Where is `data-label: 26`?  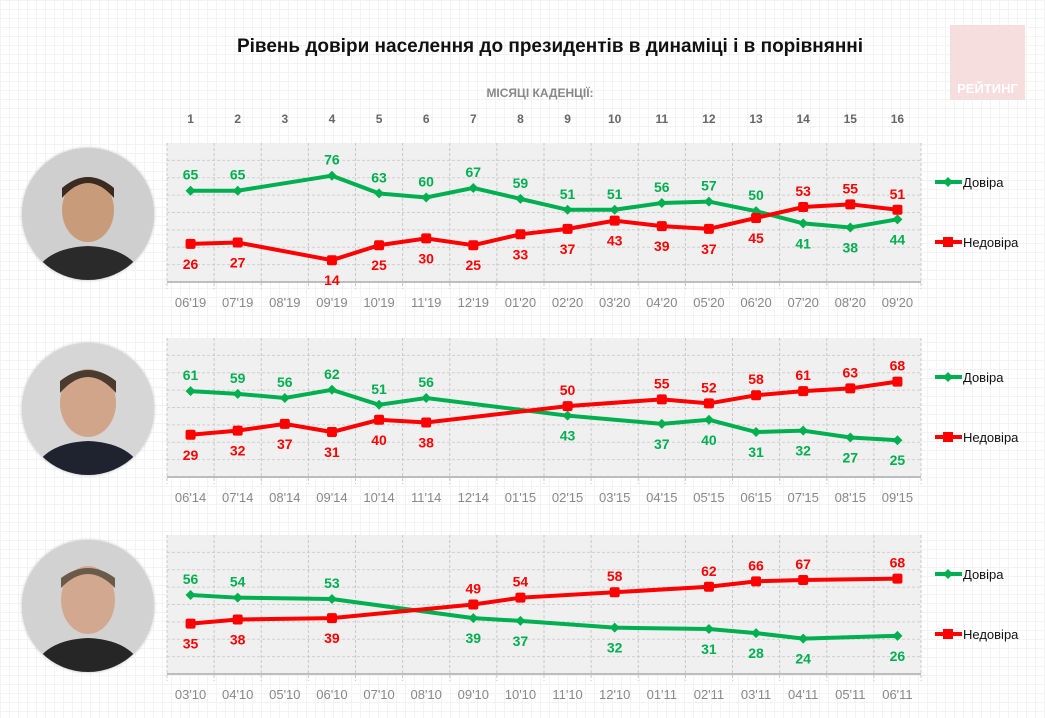
data-label: 26 is located at coordinates (898, 656).